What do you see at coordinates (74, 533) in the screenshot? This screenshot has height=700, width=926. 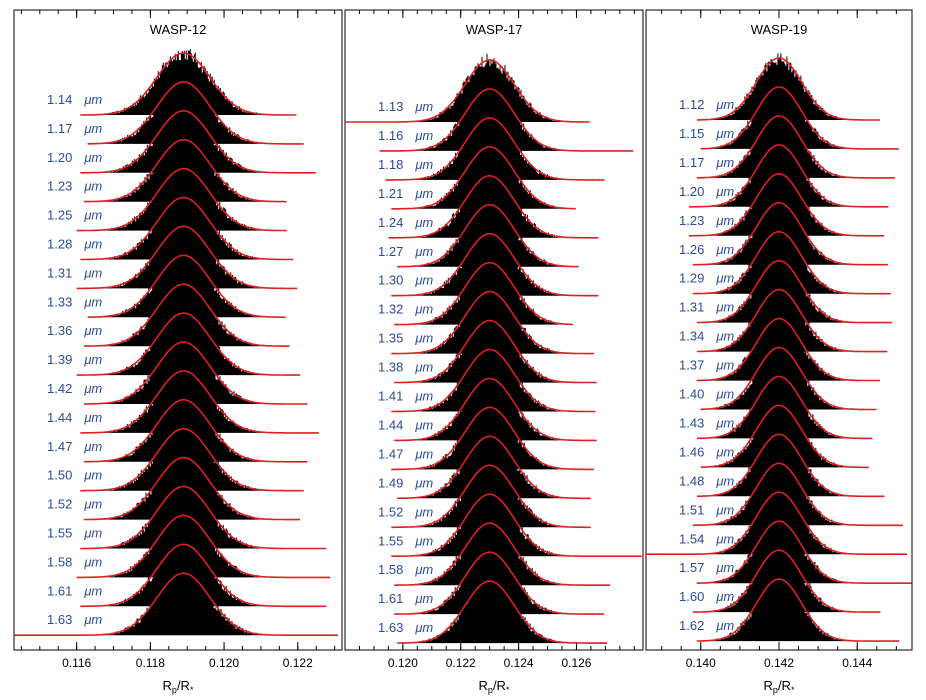 I see `wavelength-label: 1.55 μm` at bounding box center [74, 533].